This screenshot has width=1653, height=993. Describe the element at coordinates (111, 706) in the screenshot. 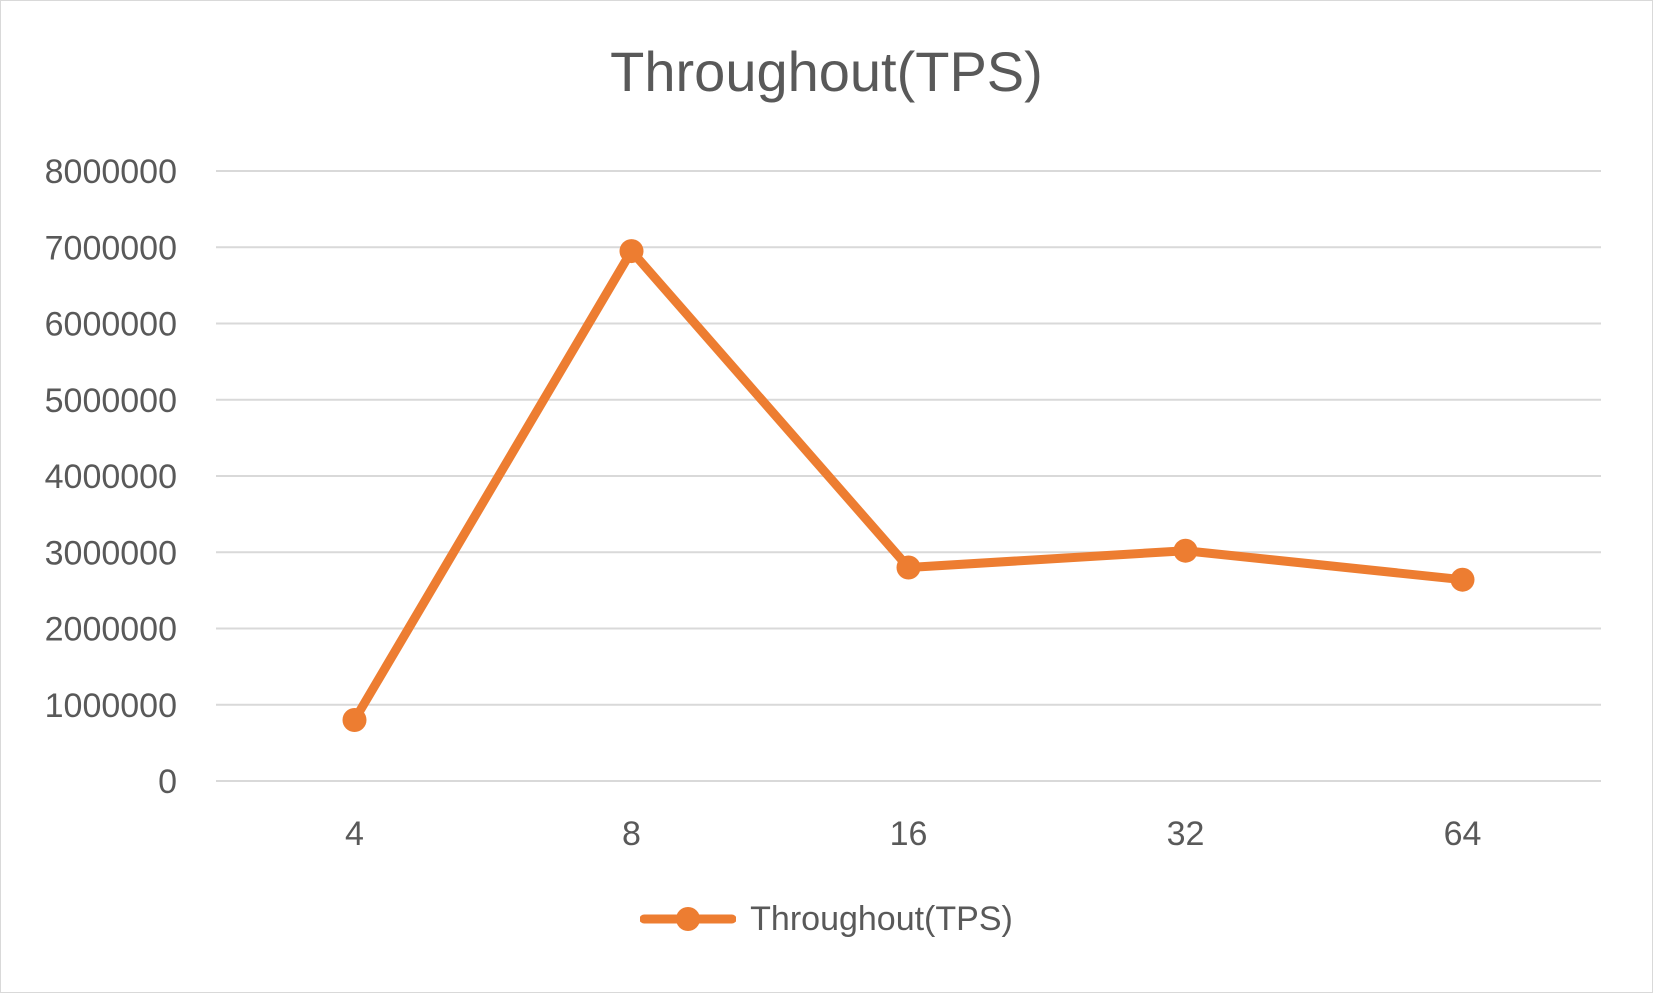

I see `y-tick-label: 1000000` at that location.